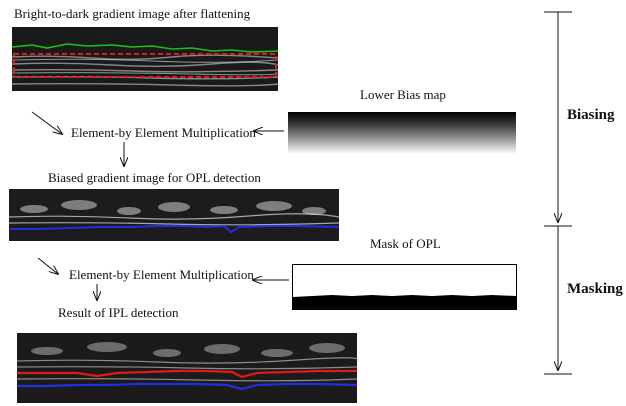  I want to click on multiplication-label-2: Element-by Element Multiplication, so click(161, 274).